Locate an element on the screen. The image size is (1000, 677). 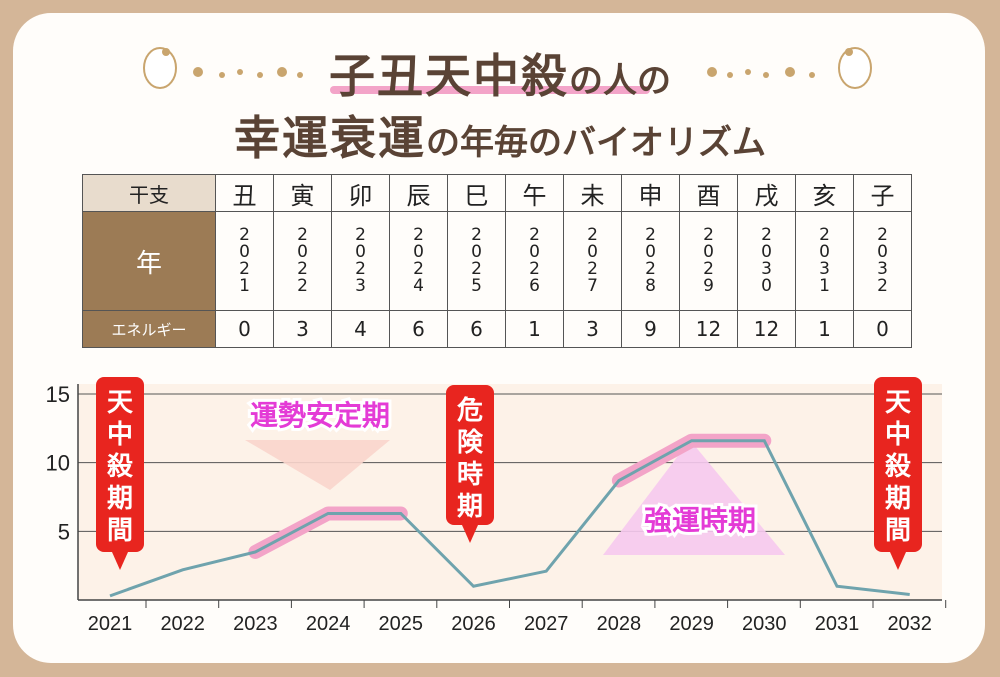
x-tick-label: 2021 is located at coordinates (110, 624).